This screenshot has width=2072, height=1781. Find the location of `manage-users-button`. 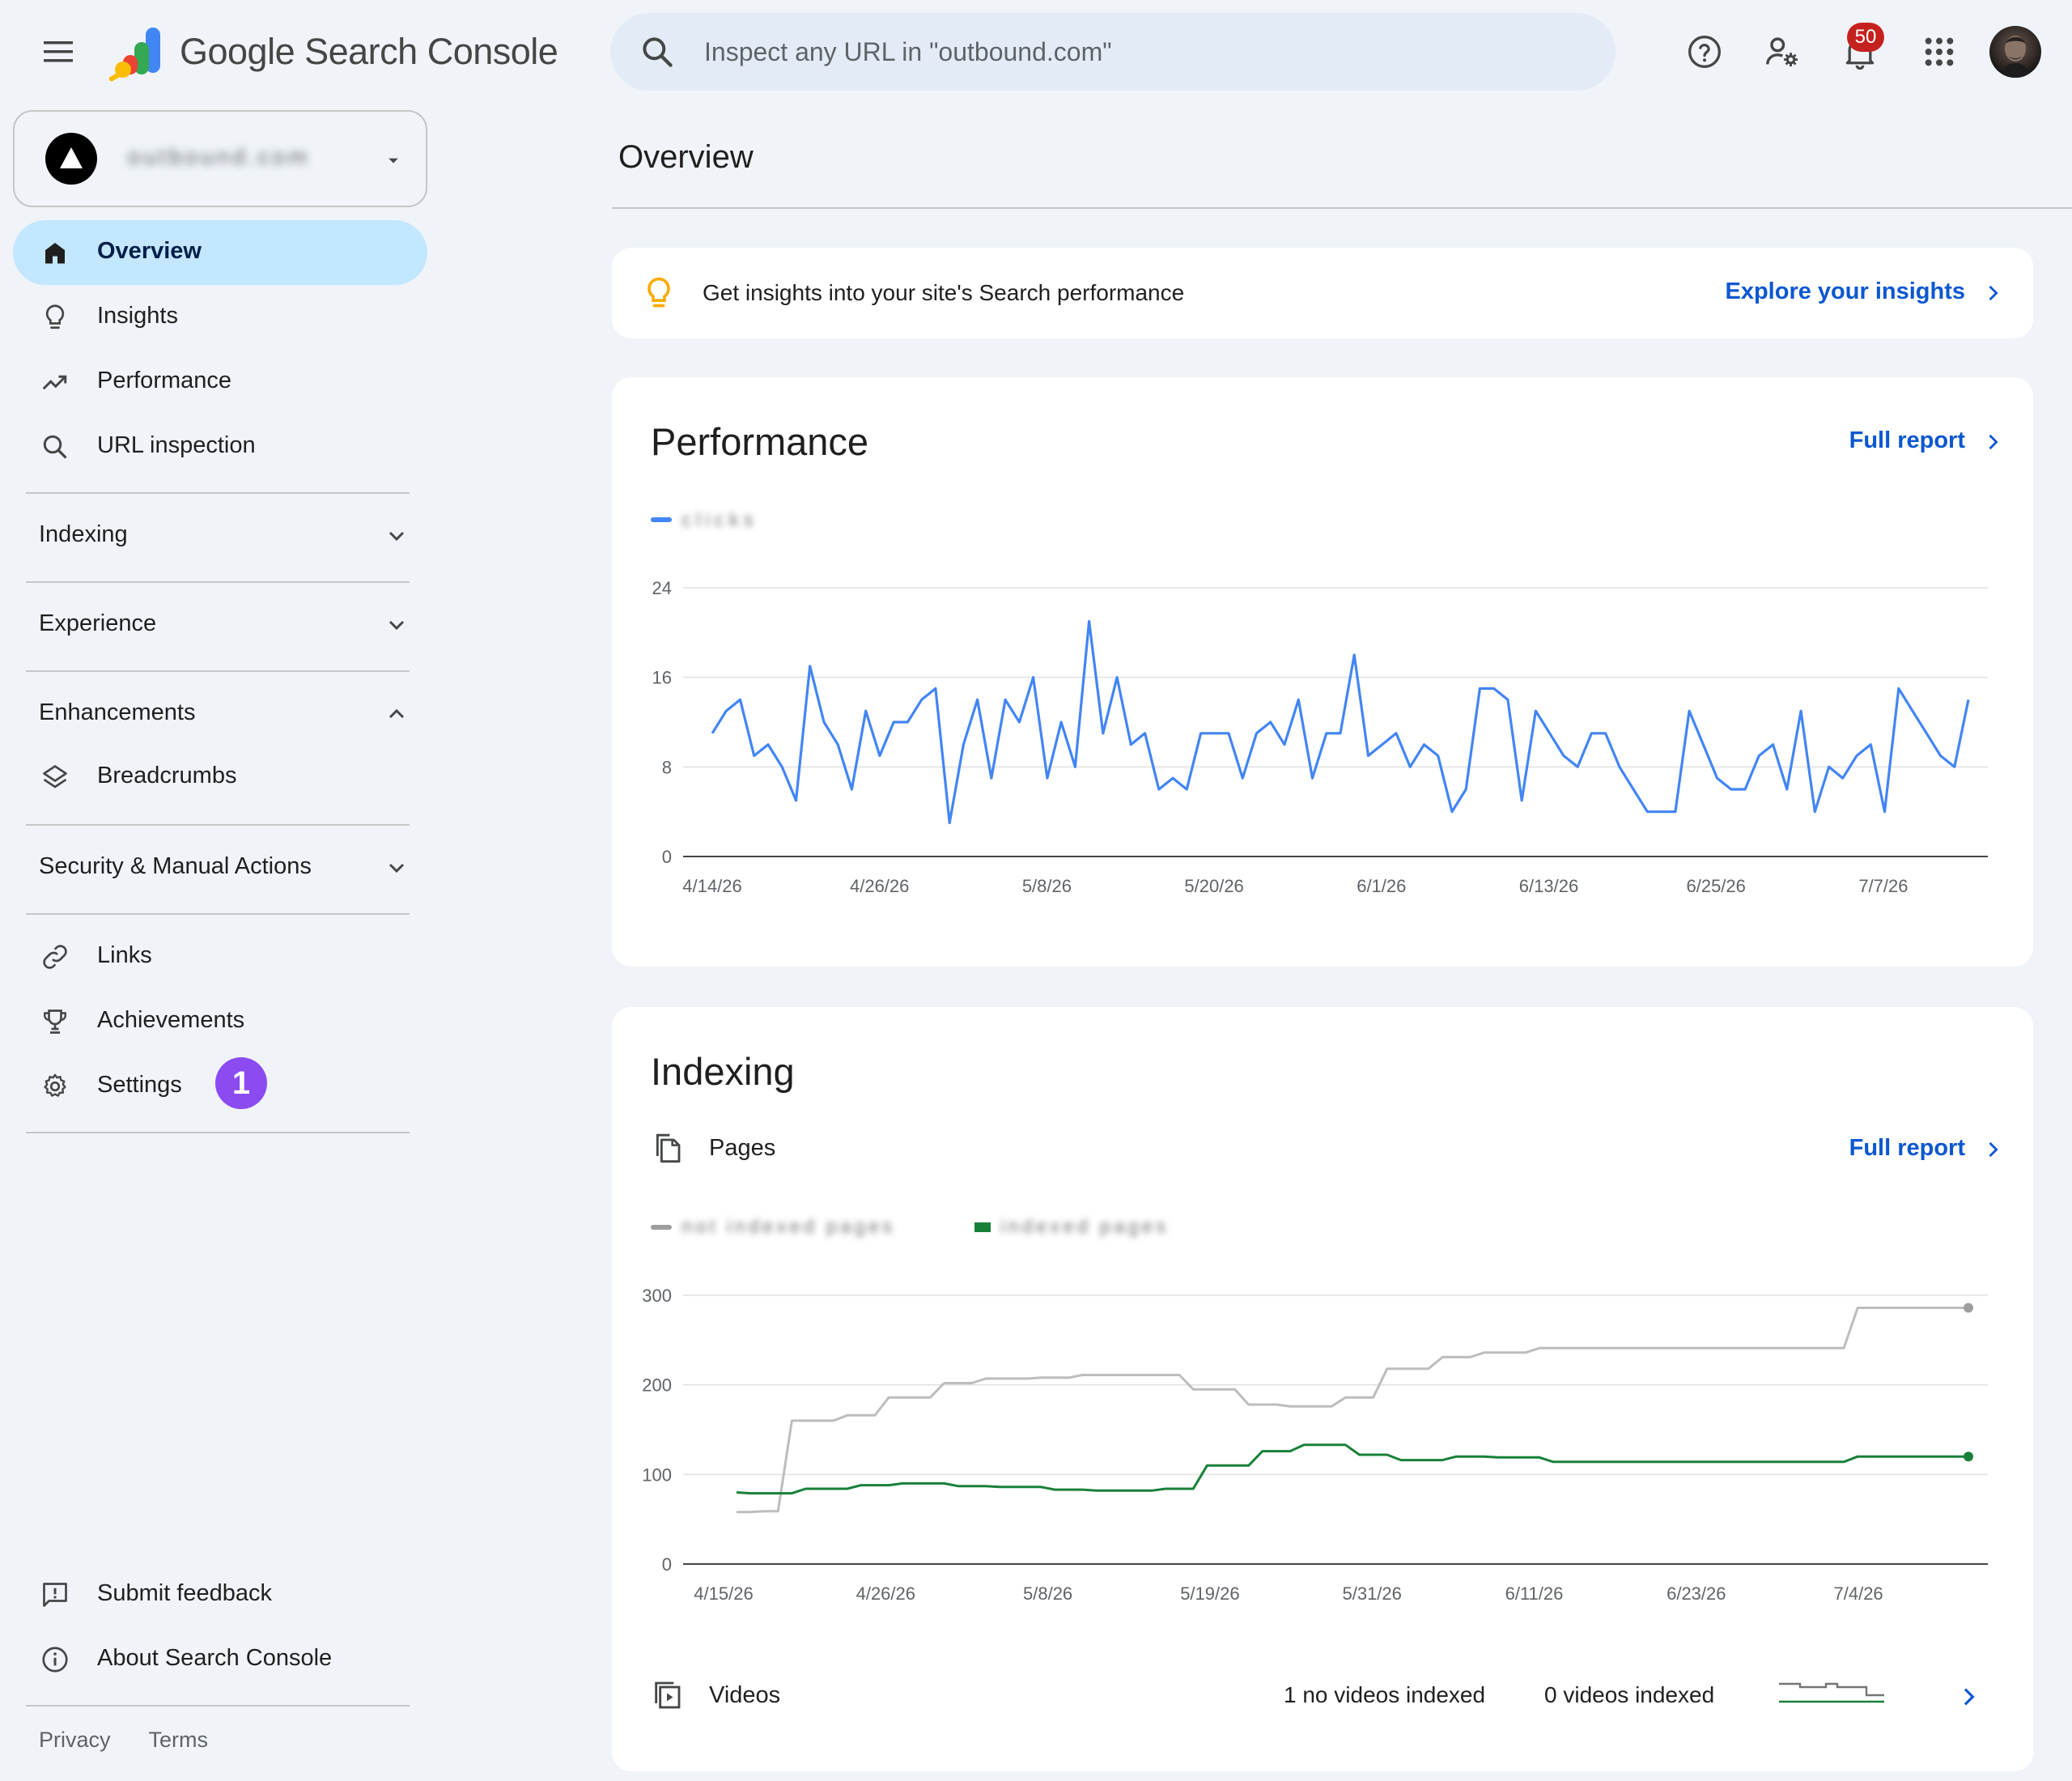

manage-users-button is located at coordinates (1782, 52).